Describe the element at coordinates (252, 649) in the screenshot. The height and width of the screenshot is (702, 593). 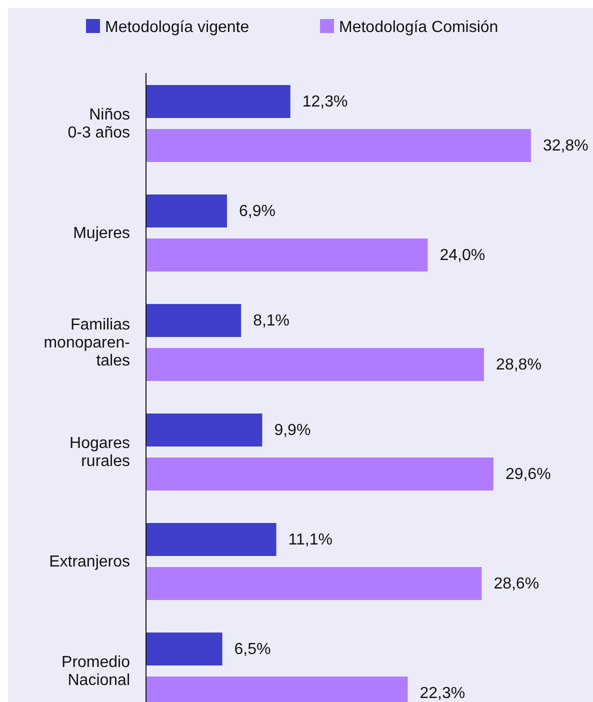
I see `data-label: 6,5%` at that location.